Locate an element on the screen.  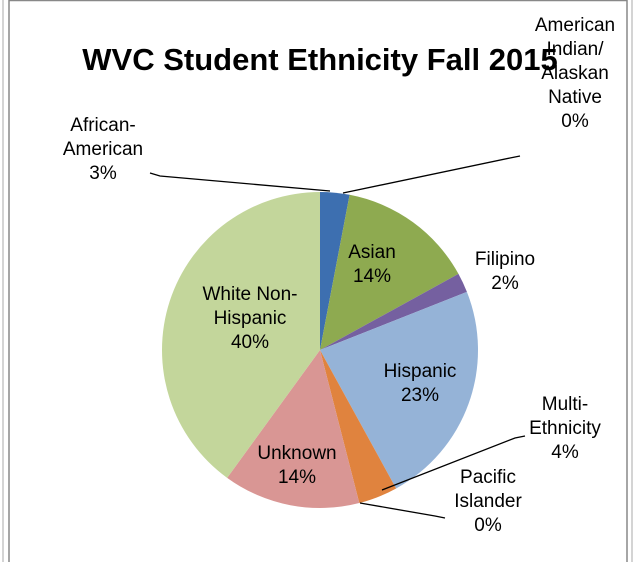
slice-label: White Non-Hispanic 40% is located at coordinates (250, 319).